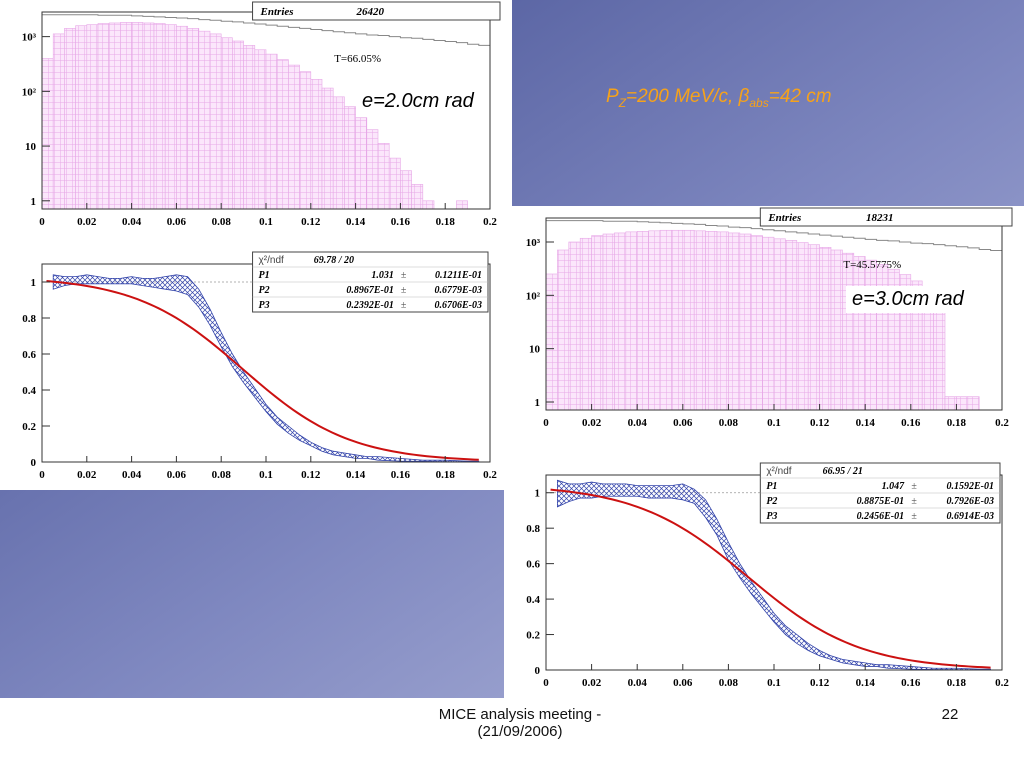 Image resolution: width=1024 pixels, height=768 pixels. Describe the element at coordinates (533, 529) in the screenshot. I see `y-tick-label: 0.8` at that location.